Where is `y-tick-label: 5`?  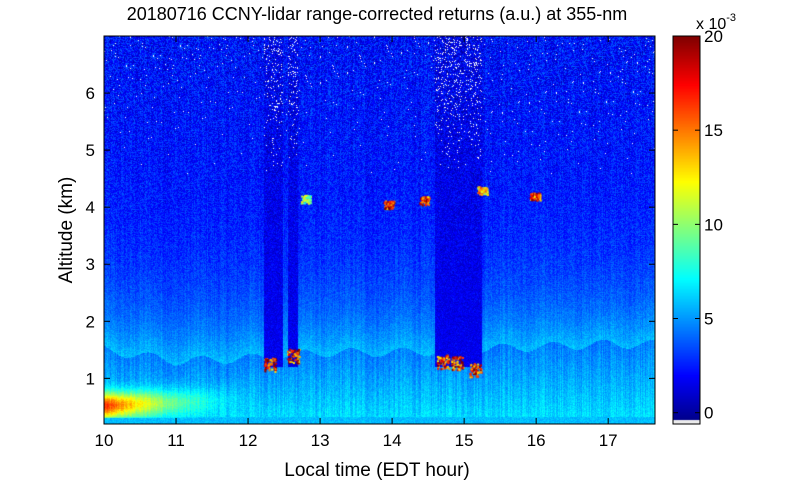
y-tick-label: 5 is located at coordinates (90, 150).